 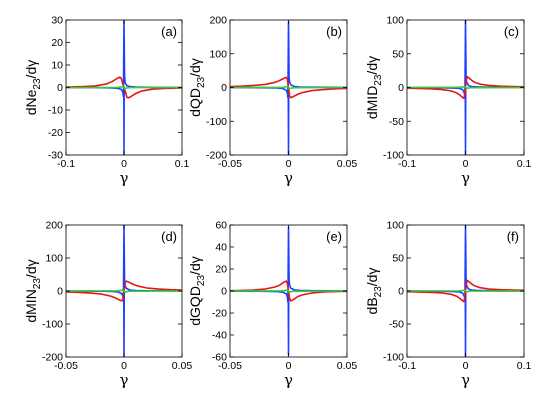 I want to click on panel-f: -0.1 0 0.1 -100 -50 0 50 100 (f) γ dB23/dγ, so click(x=447, y=305).